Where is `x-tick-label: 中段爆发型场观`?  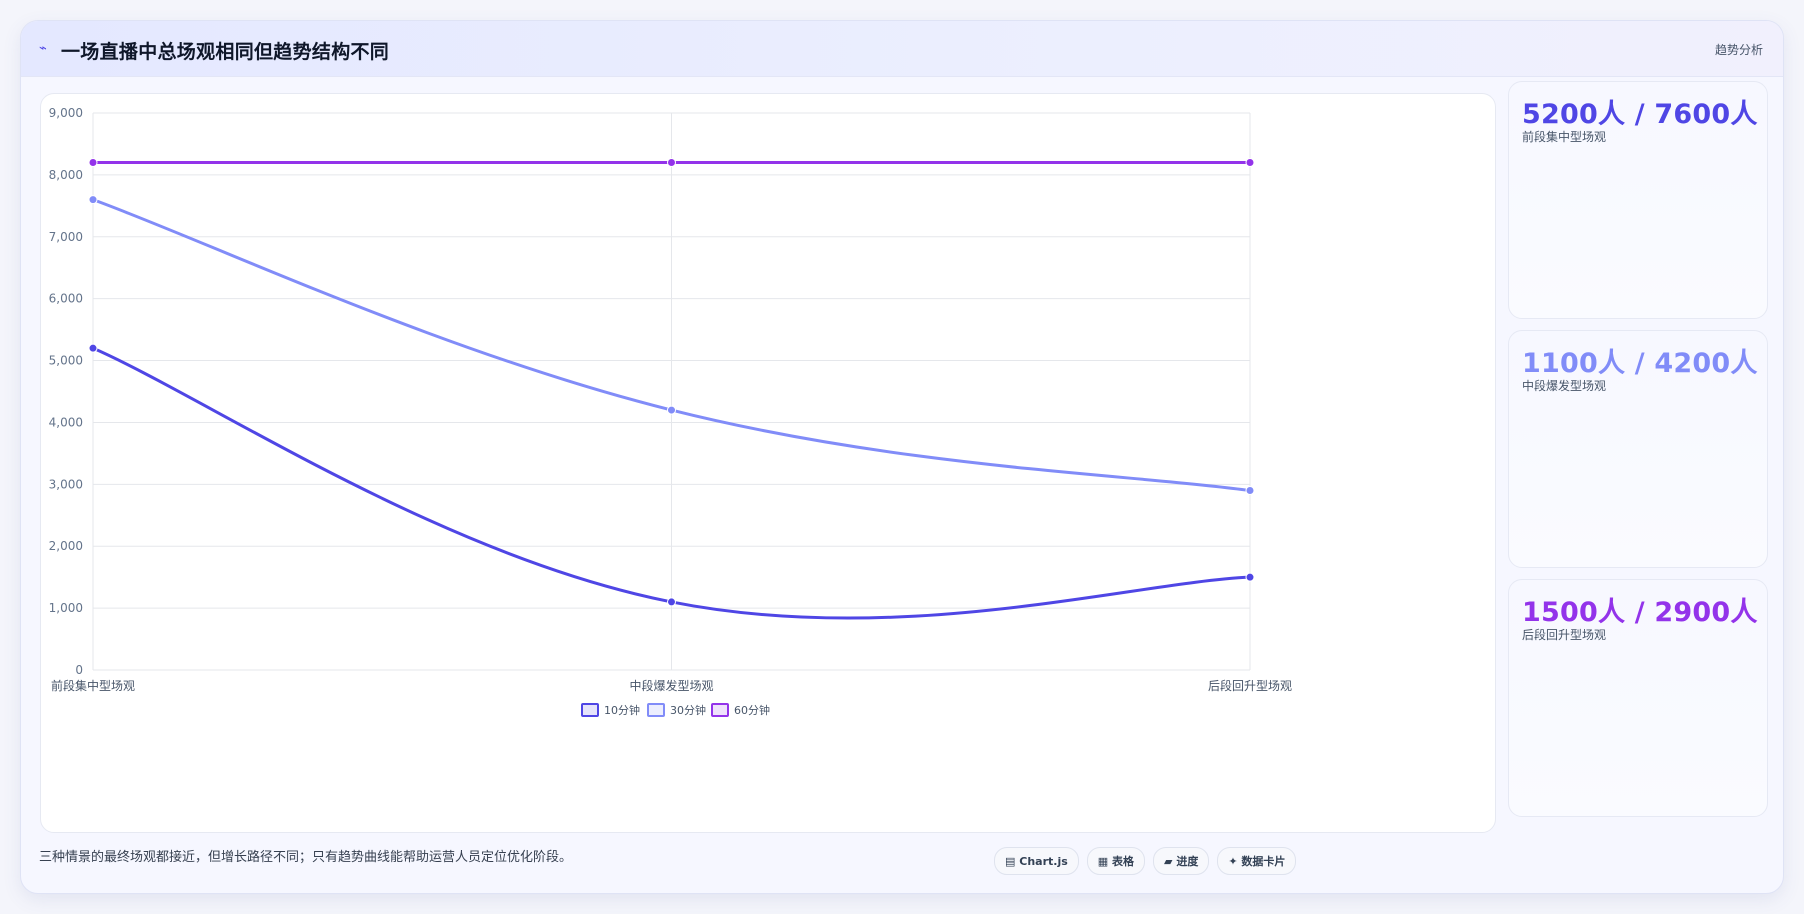
x-tick-label: 中段爆发型场观 is located at coordinates (671, 685).